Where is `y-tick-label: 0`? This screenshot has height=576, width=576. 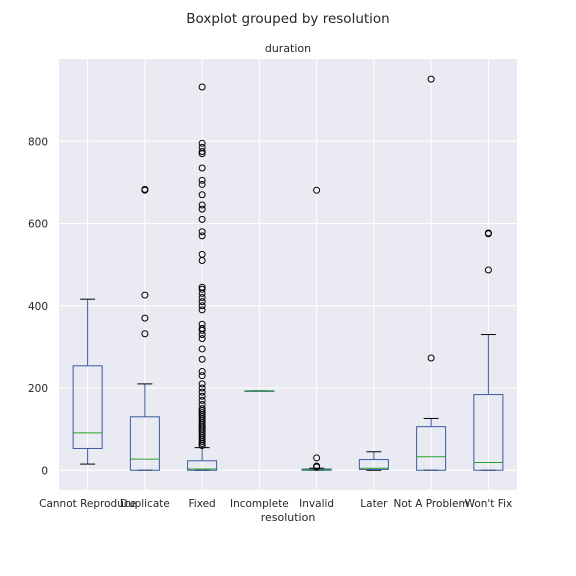 y-tick-label: 0 is located at coordinates (44, 471).